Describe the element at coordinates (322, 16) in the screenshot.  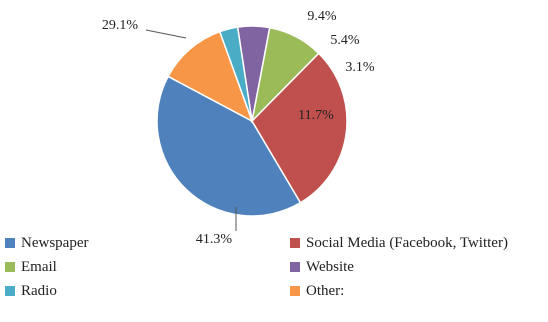
I see `data-label: 9.4%` at that location.